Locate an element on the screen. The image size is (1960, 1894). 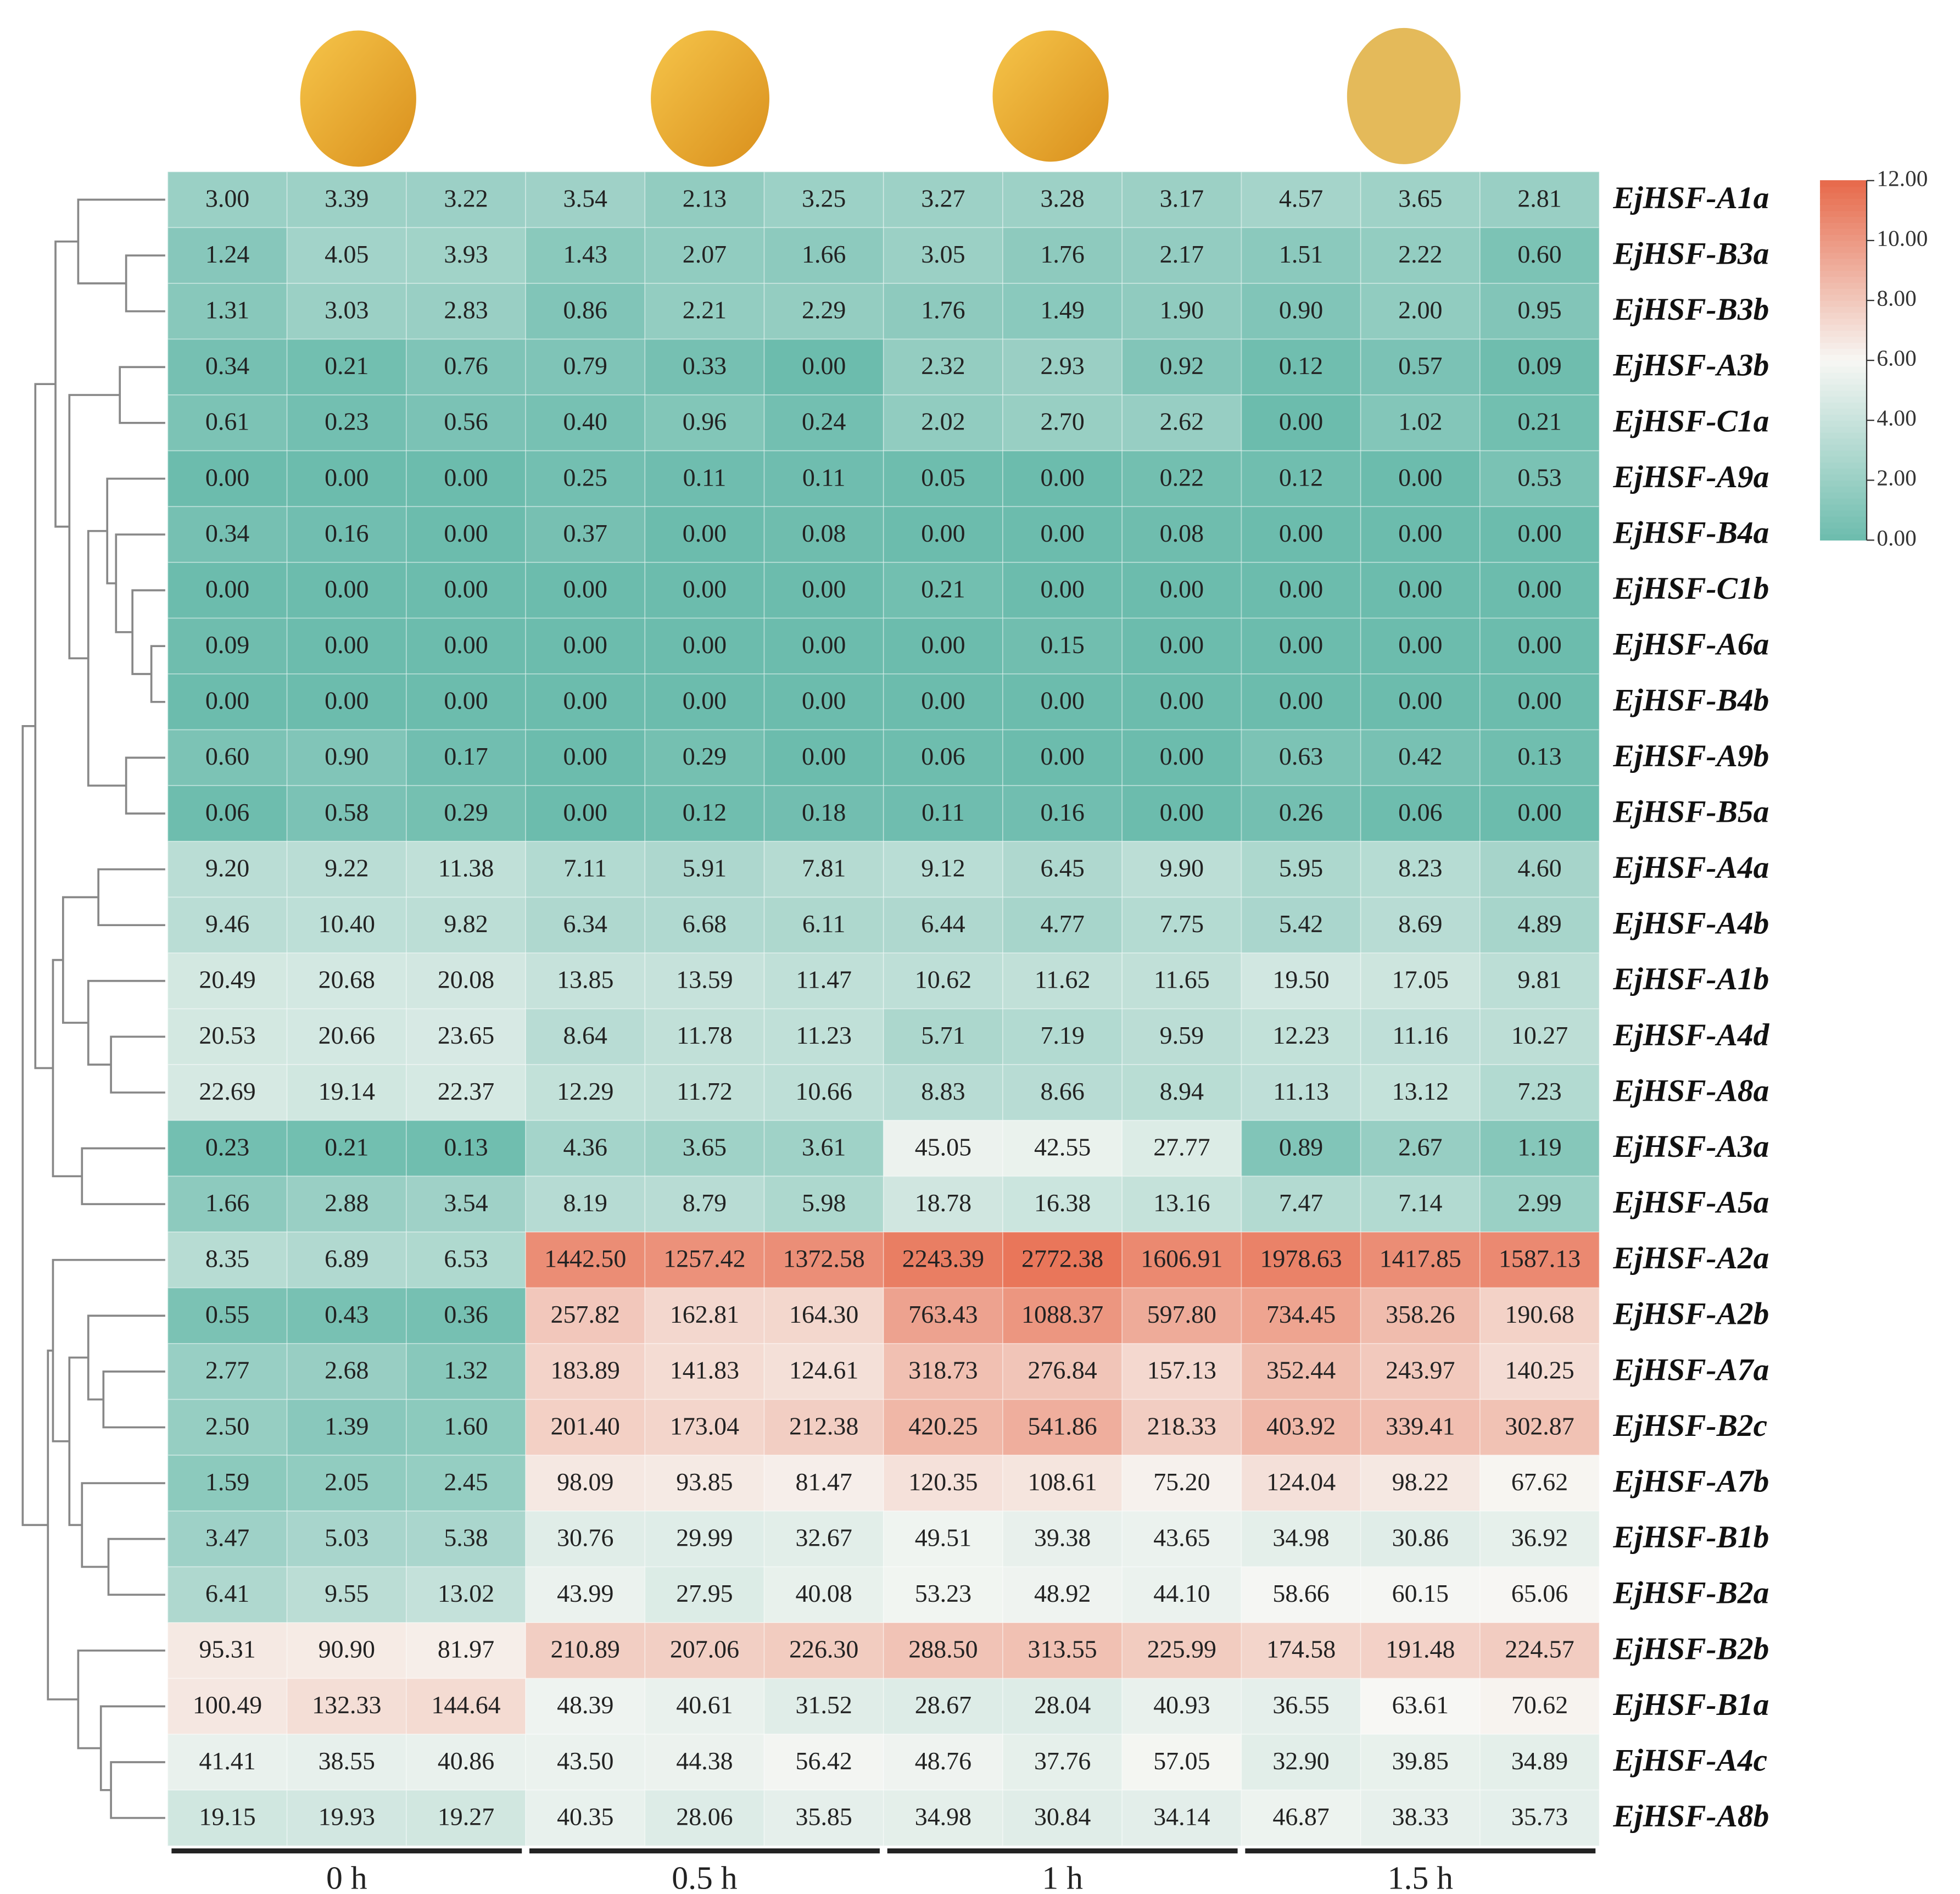
cell-label: 132.33 is located at coordinates (346, 1705).